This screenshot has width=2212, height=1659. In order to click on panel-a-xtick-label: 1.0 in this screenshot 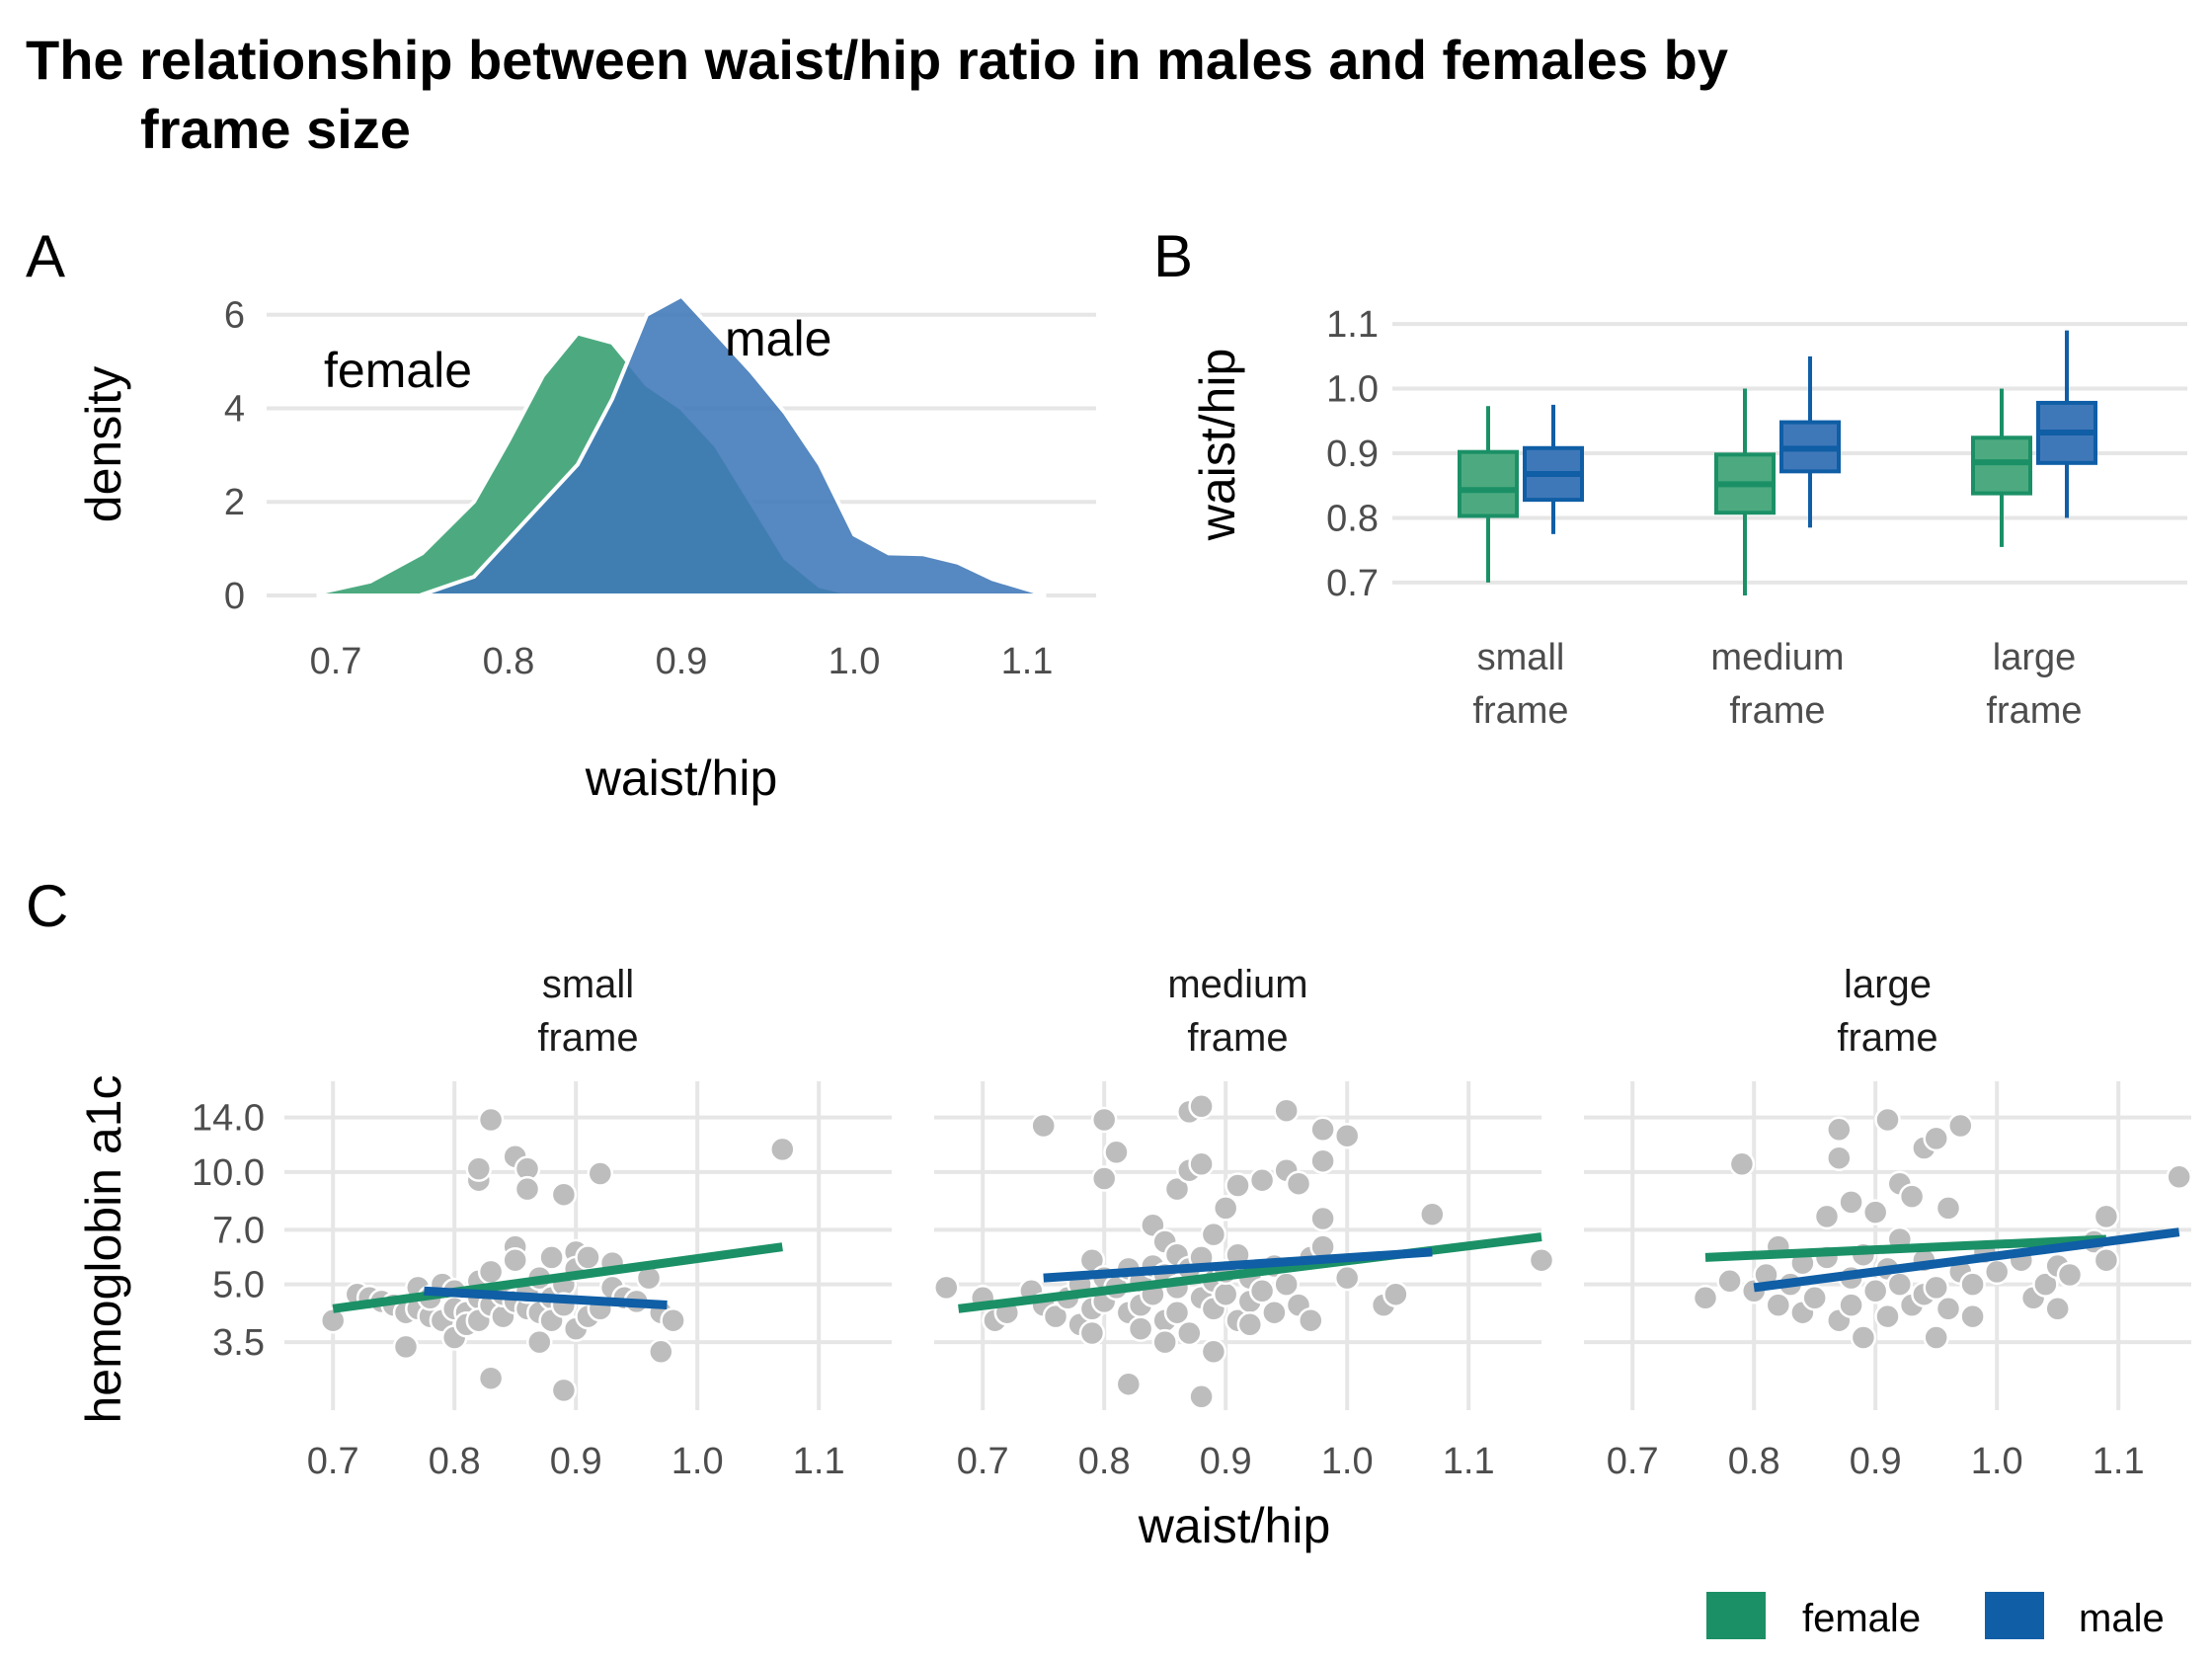, I will do `click(855, 661)`.